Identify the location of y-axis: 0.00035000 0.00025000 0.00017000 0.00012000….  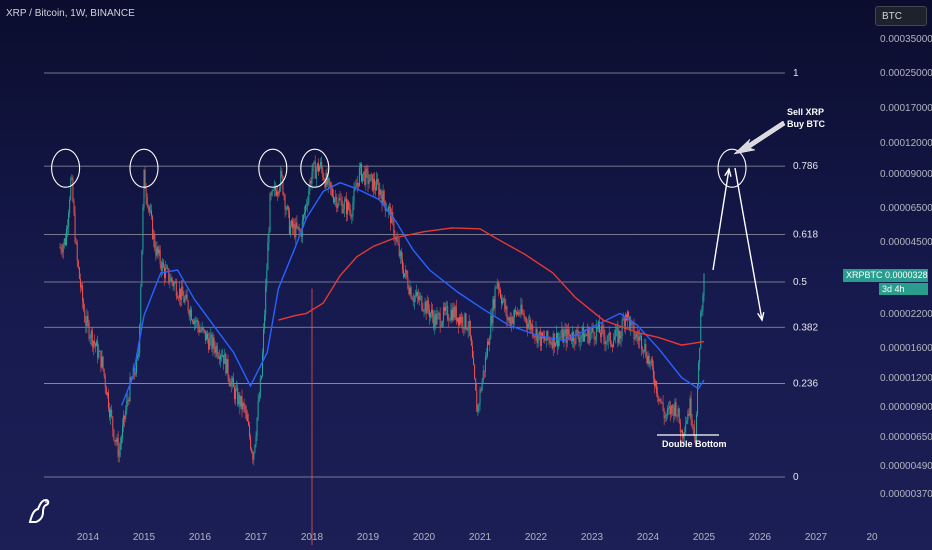
(906, 267).